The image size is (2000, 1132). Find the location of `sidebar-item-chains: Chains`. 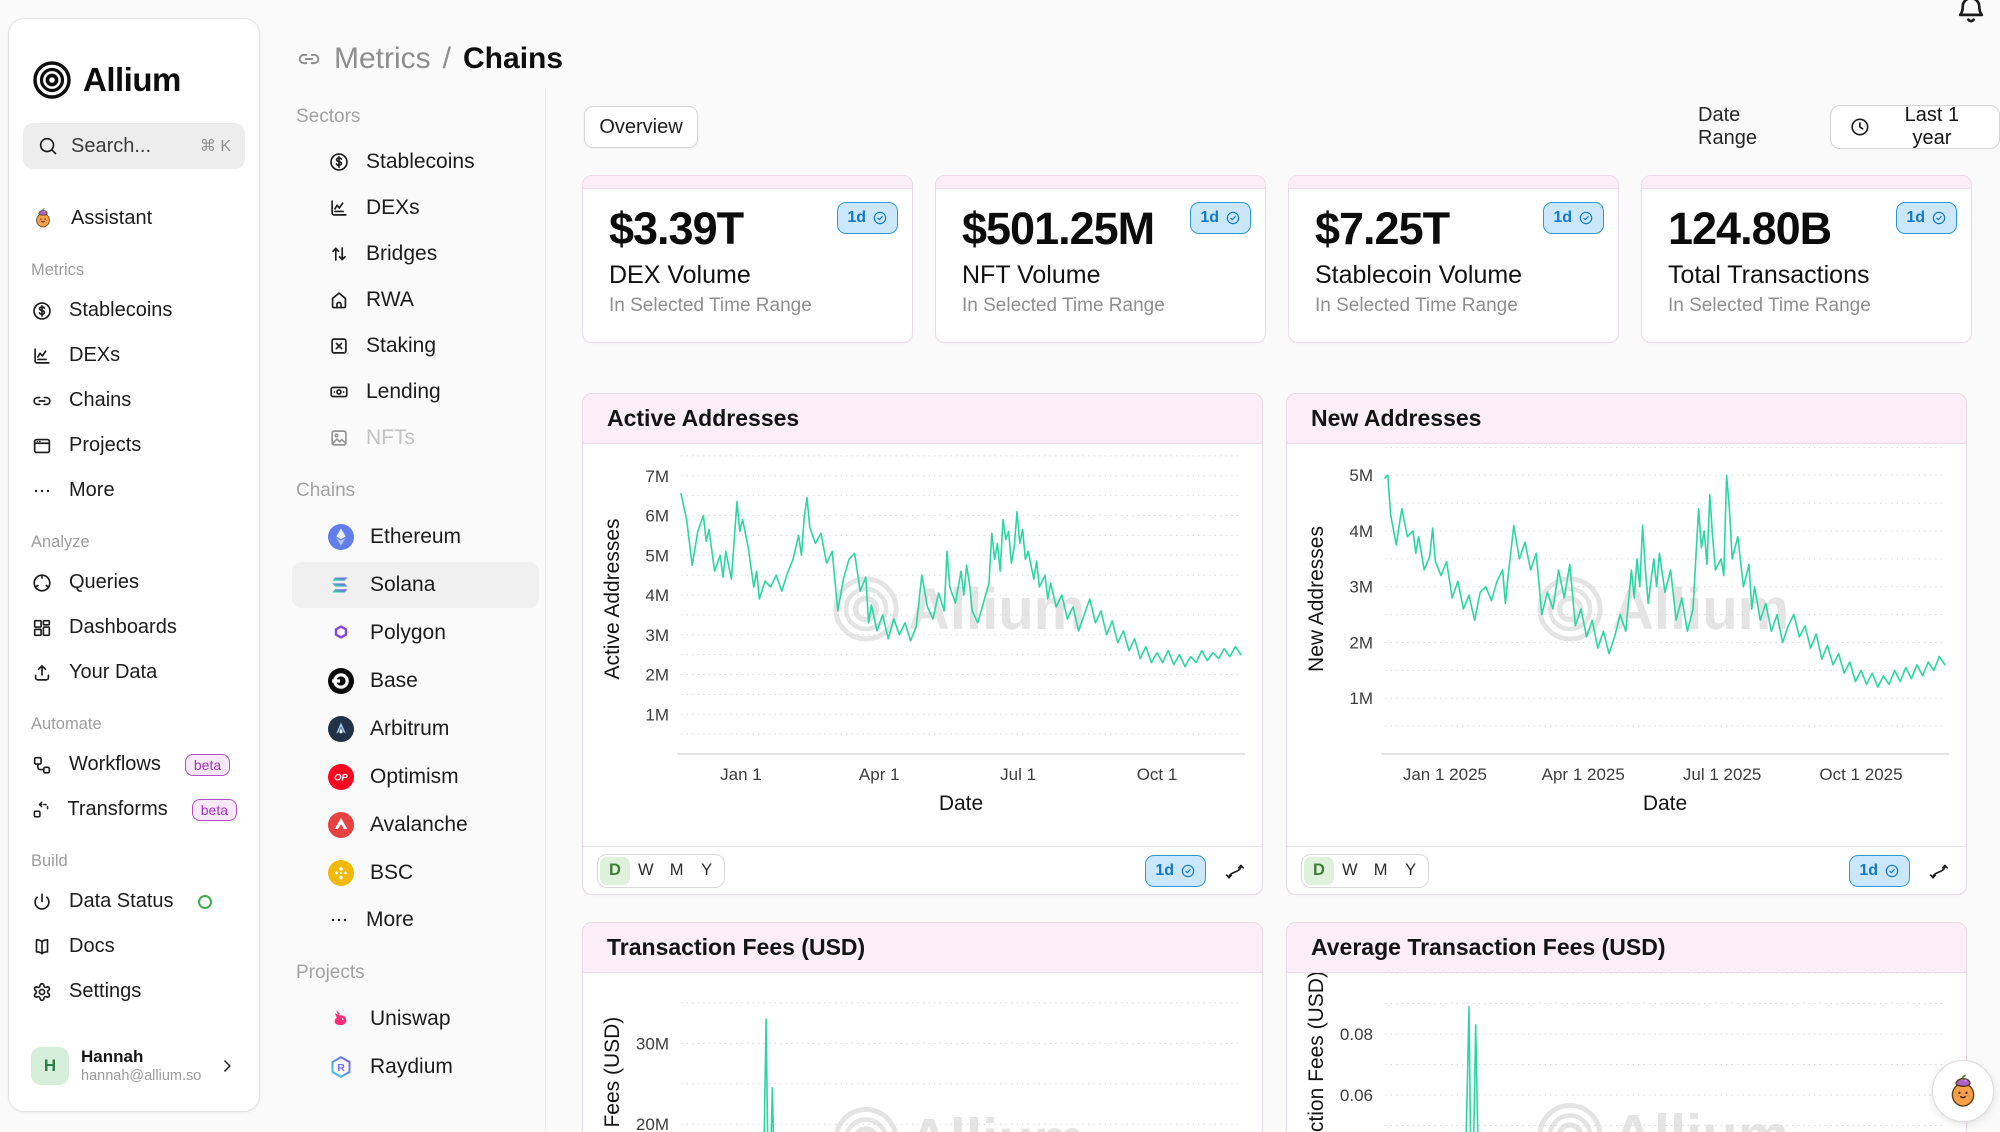

sidebar-item-chains: Chains is located at coordinates (134, 400).